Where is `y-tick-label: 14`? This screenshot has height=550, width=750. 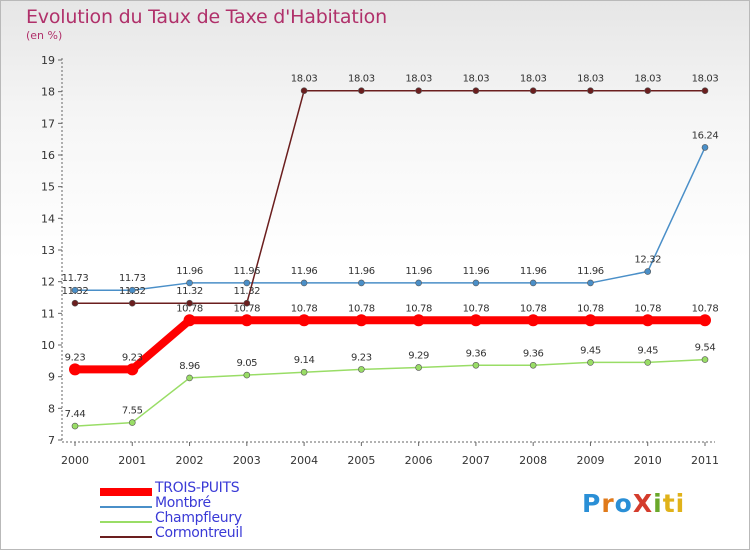
y-tick-label: 14 is located at coordinates (48, 218).